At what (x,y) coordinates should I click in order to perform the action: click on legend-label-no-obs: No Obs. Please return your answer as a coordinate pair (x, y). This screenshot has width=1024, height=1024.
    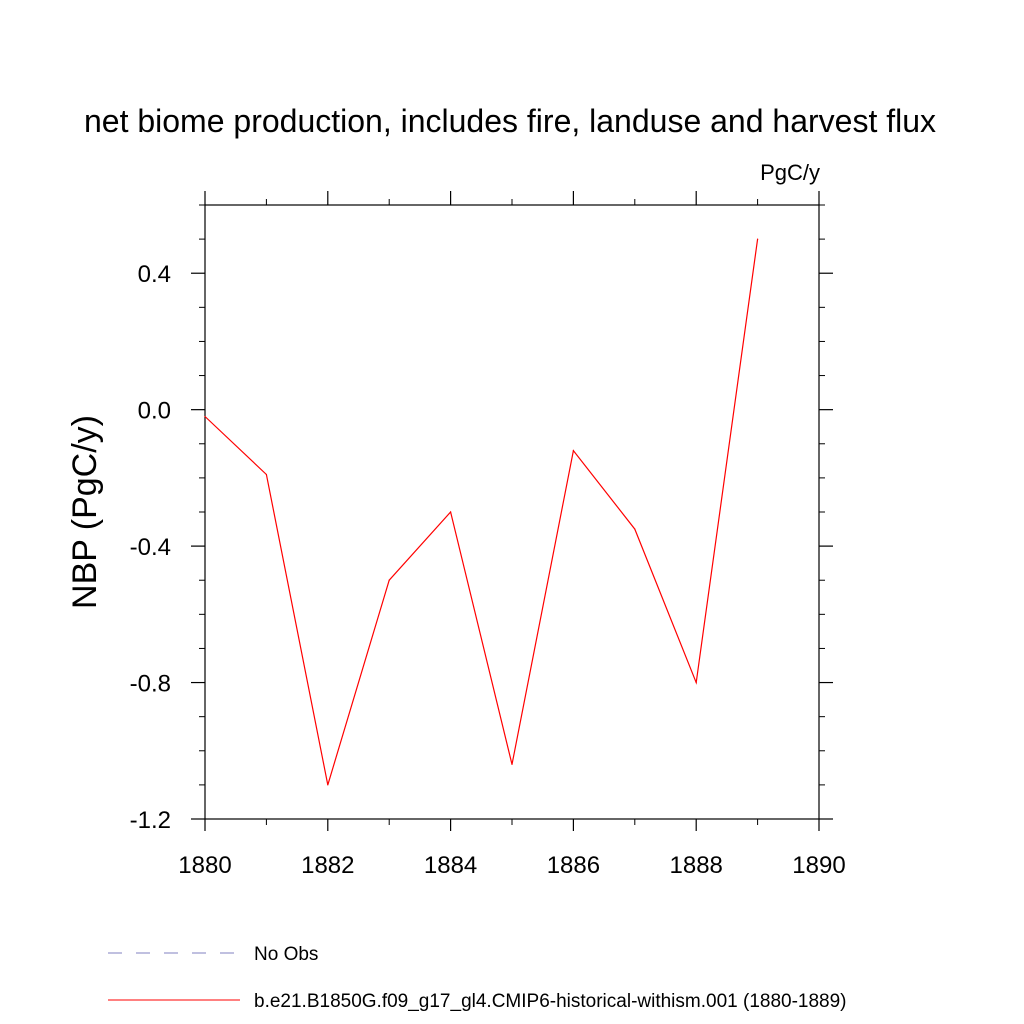
    Looking at the image, I should click on (286, 954).